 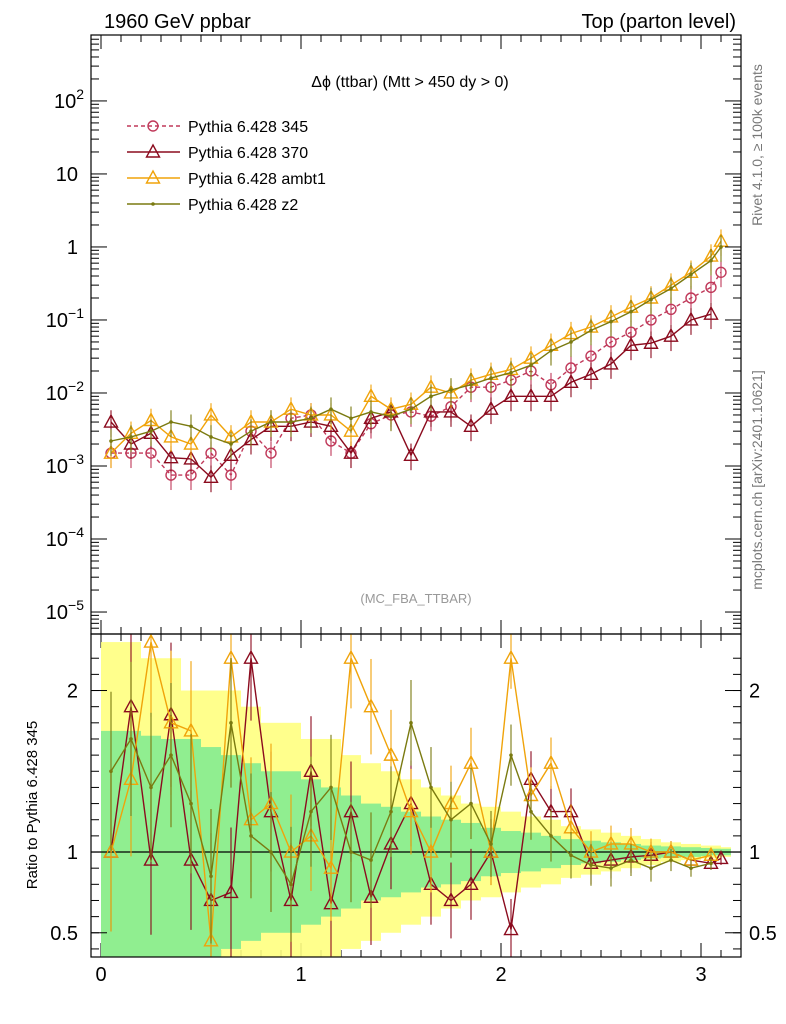 What do you see at coordinates (32, 805) in the screenshot?
I see `ratio-ylabel: Ratio to Pythia 6.428 345` at bounding box center [32, 805].